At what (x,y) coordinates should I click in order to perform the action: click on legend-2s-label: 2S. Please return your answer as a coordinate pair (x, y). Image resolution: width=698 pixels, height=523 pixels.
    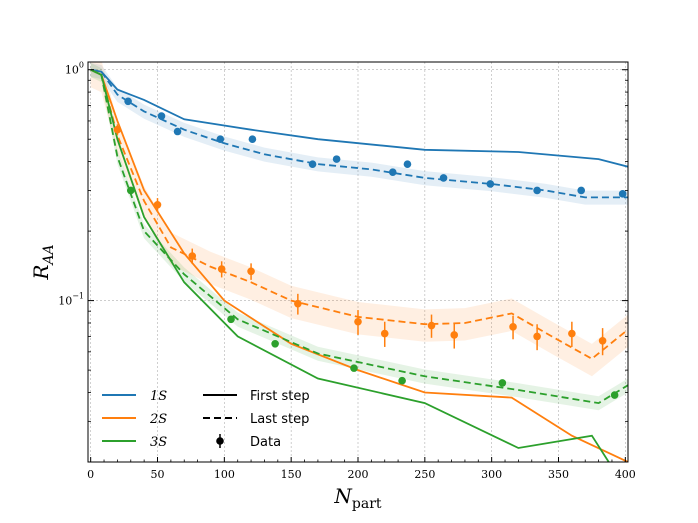
    Looking at the image, I should click on (158, 419).